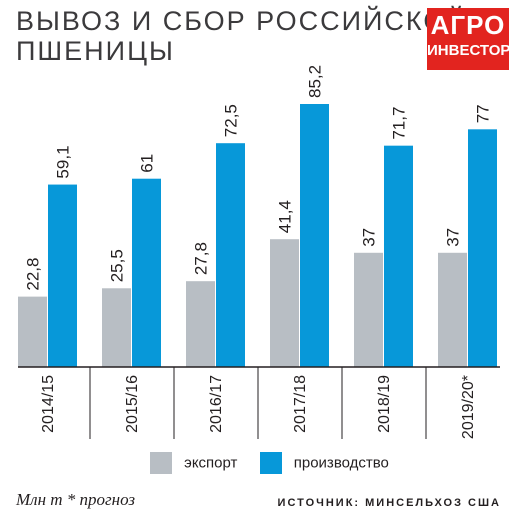  What do you see at coordinates (161, 463) in the screenshot?
I see `legend-swatch-export` at bounding box center [161, 463].